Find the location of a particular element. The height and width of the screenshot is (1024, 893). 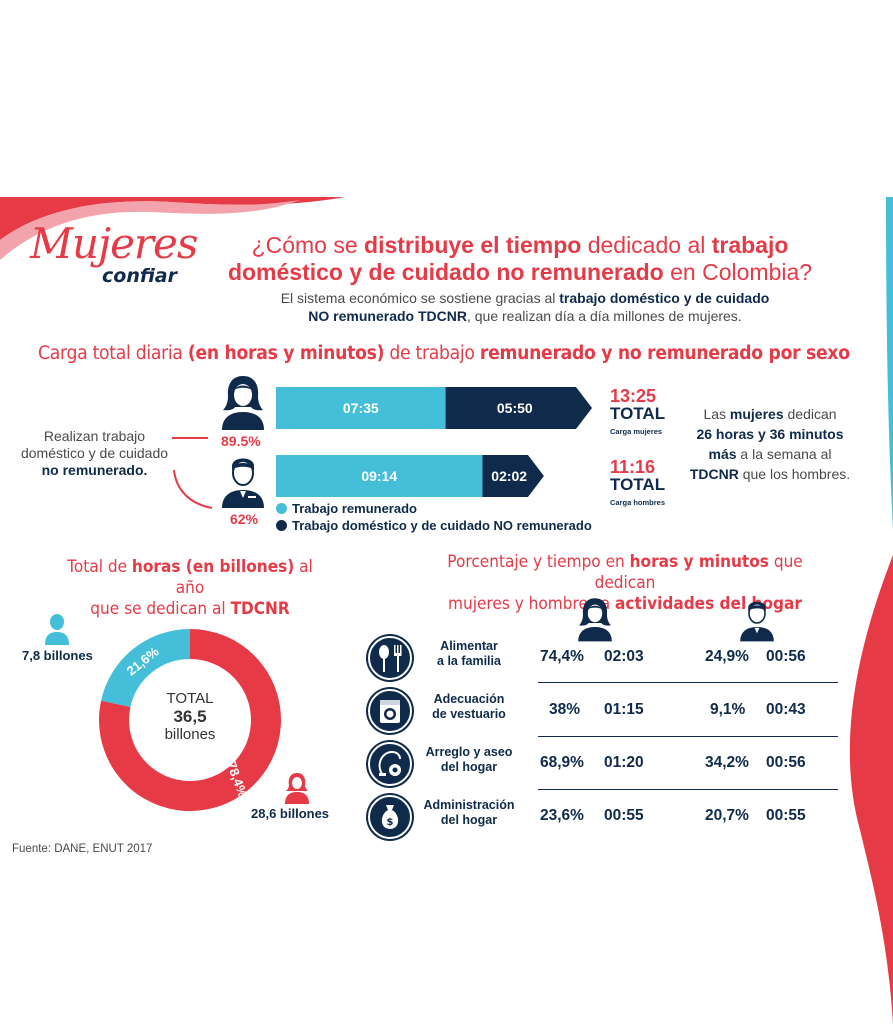

title-part: en Colombia? is located at coordinates (738, 272).